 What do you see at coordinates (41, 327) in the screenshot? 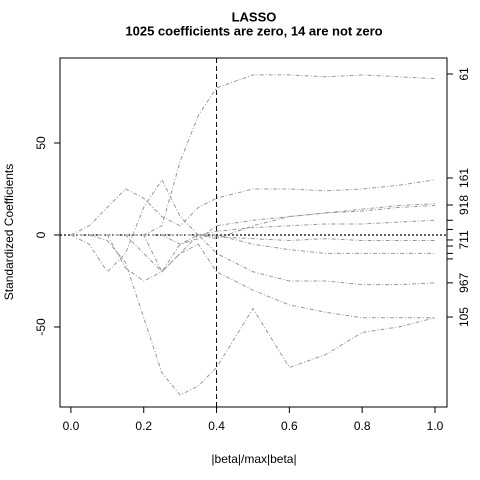
I see `y-tick-label: -50` at bounding box center [41, 327].